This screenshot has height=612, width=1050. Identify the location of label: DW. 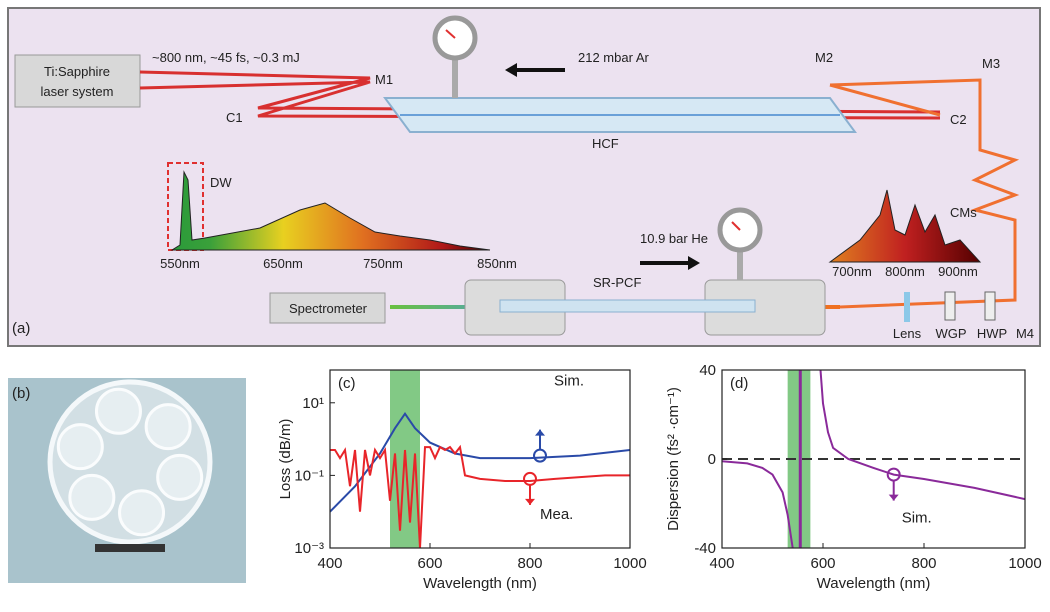
(221, 182).